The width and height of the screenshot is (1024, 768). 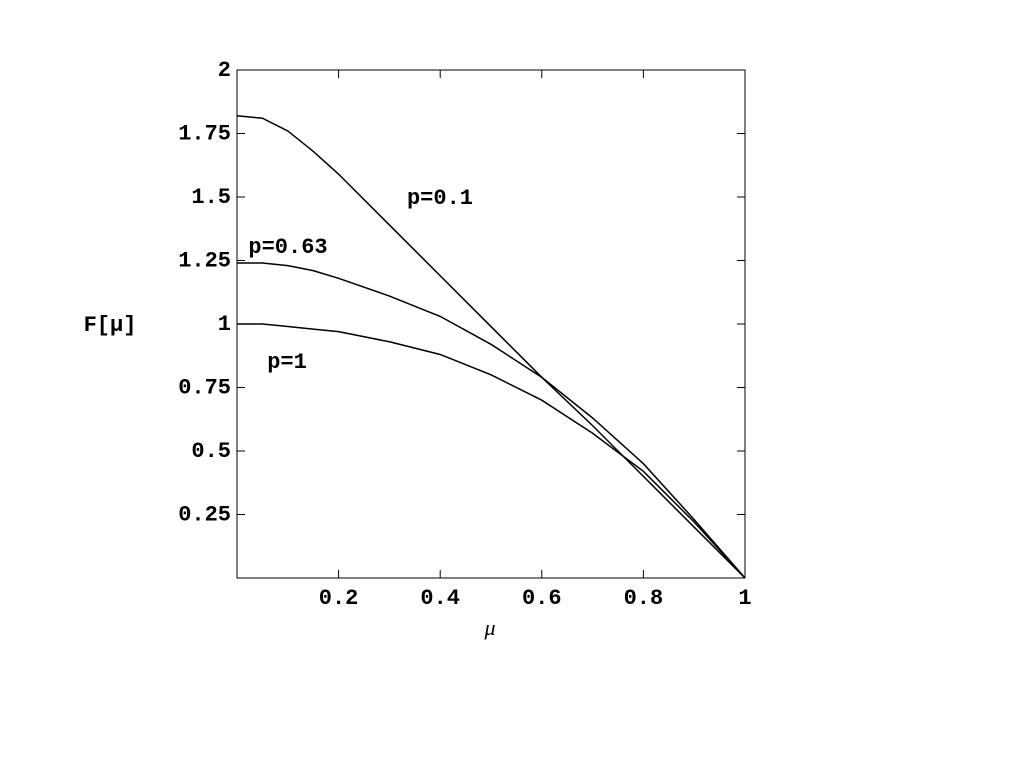 What do you see at coordinates (224, 324) in the screenshot?
I see `y-tick-label: 1` at bounding box center [224, 324].